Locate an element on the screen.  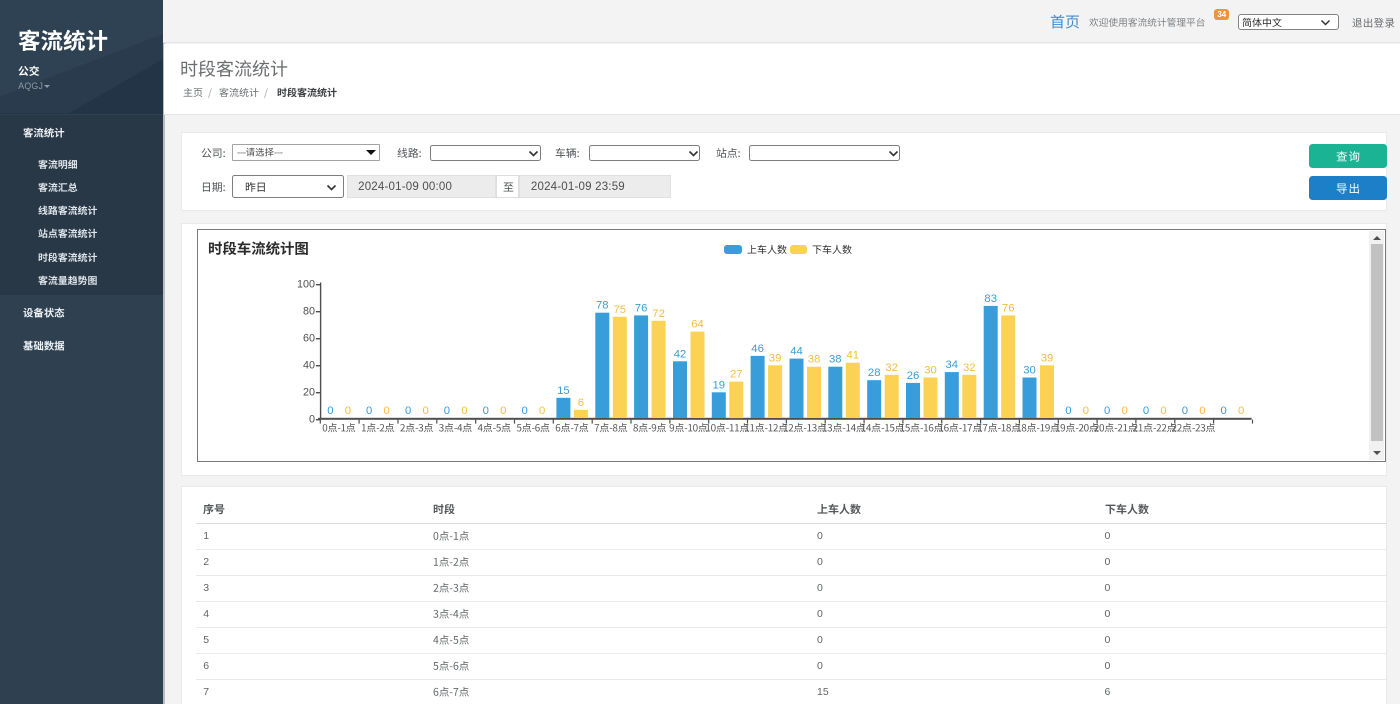
svg-text: 75 is located at coordinates (620, 310).